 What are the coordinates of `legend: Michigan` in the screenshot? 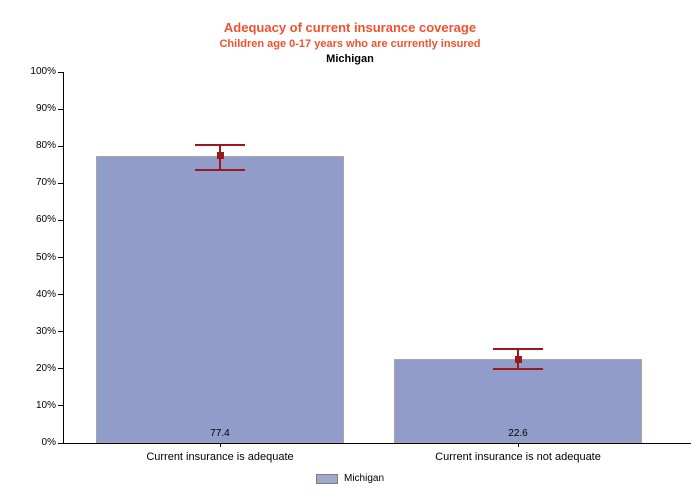 It's located at (350, 478).